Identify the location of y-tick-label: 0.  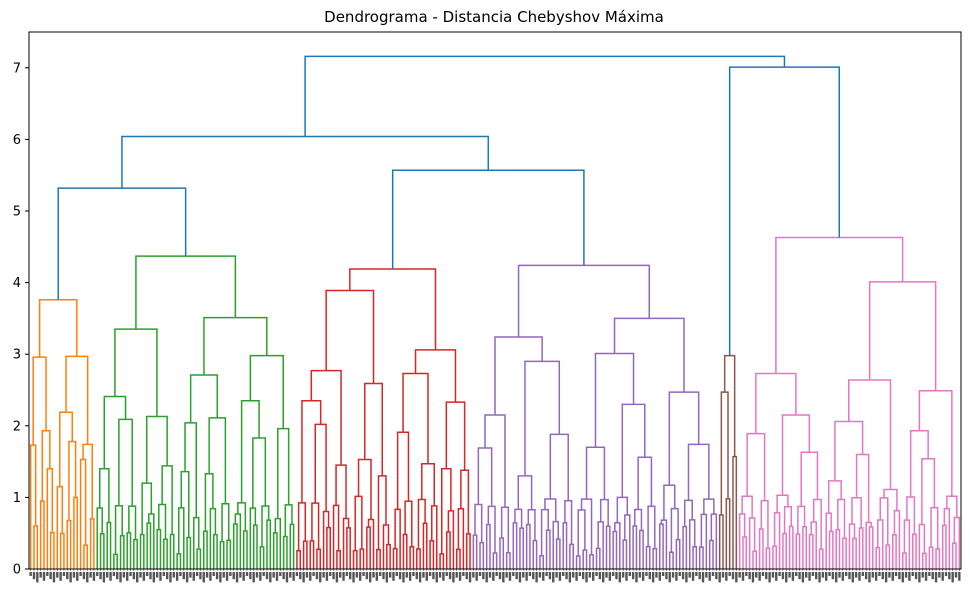
(17, 570).